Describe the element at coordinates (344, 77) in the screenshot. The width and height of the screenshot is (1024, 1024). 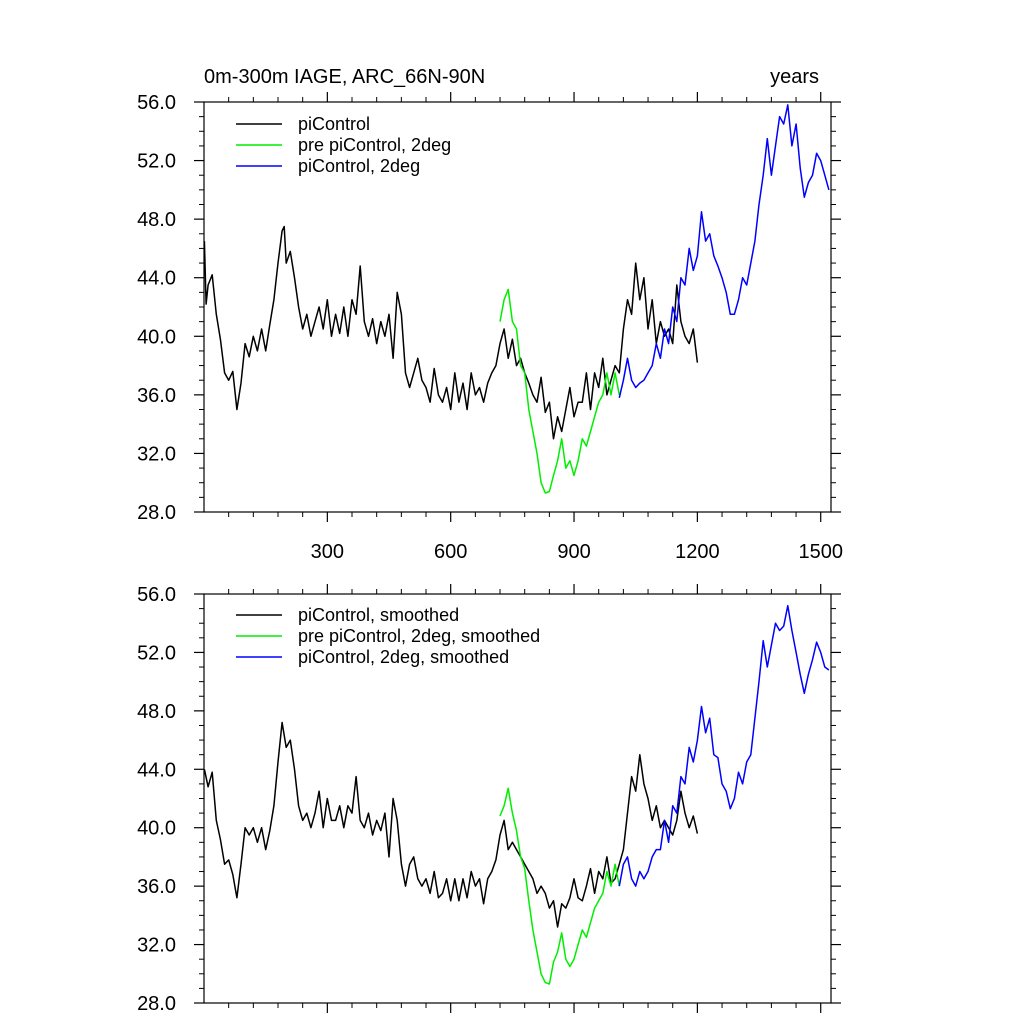
I see `panel-title: 0m-300m IAGE, ARC_66N-90N` at that location.